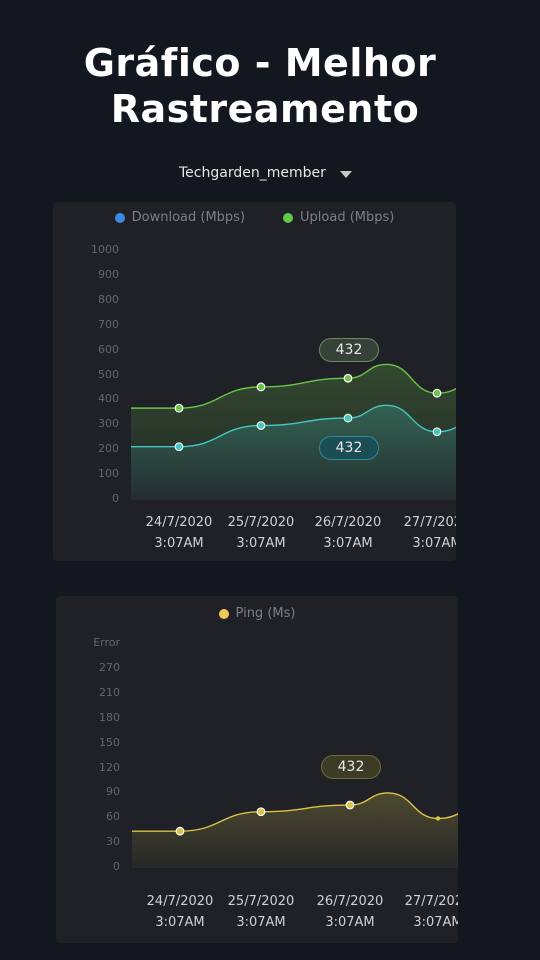  What do you see at coordinates (105, 249) in the screenshot?
I see `y-tick-label: 1000` at bounding box center [105, 249].